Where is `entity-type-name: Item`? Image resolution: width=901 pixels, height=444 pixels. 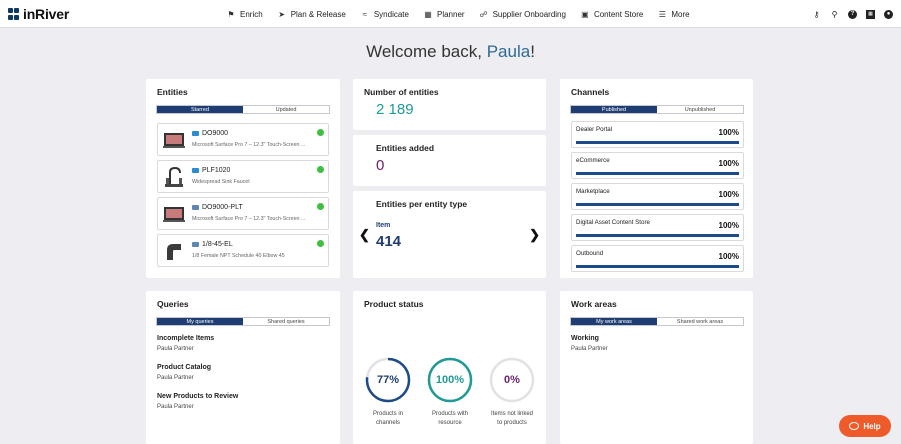 entity-type-name: Item is located at coordinates (383, 225).